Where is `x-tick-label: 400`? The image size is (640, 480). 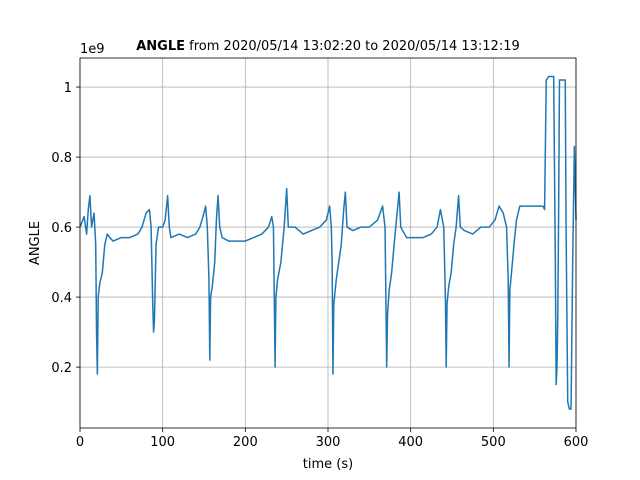
x-tick-label: 400 is located at coordinates (410, 442).